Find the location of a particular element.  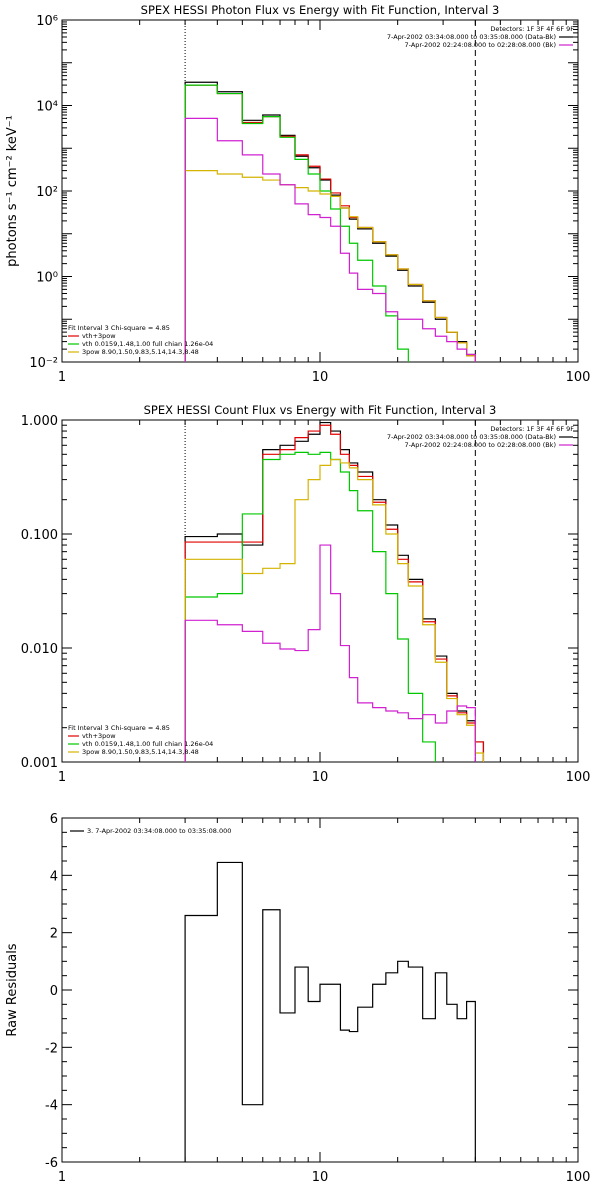

y-tick-label: 4 is located at coordinates (54, 876).